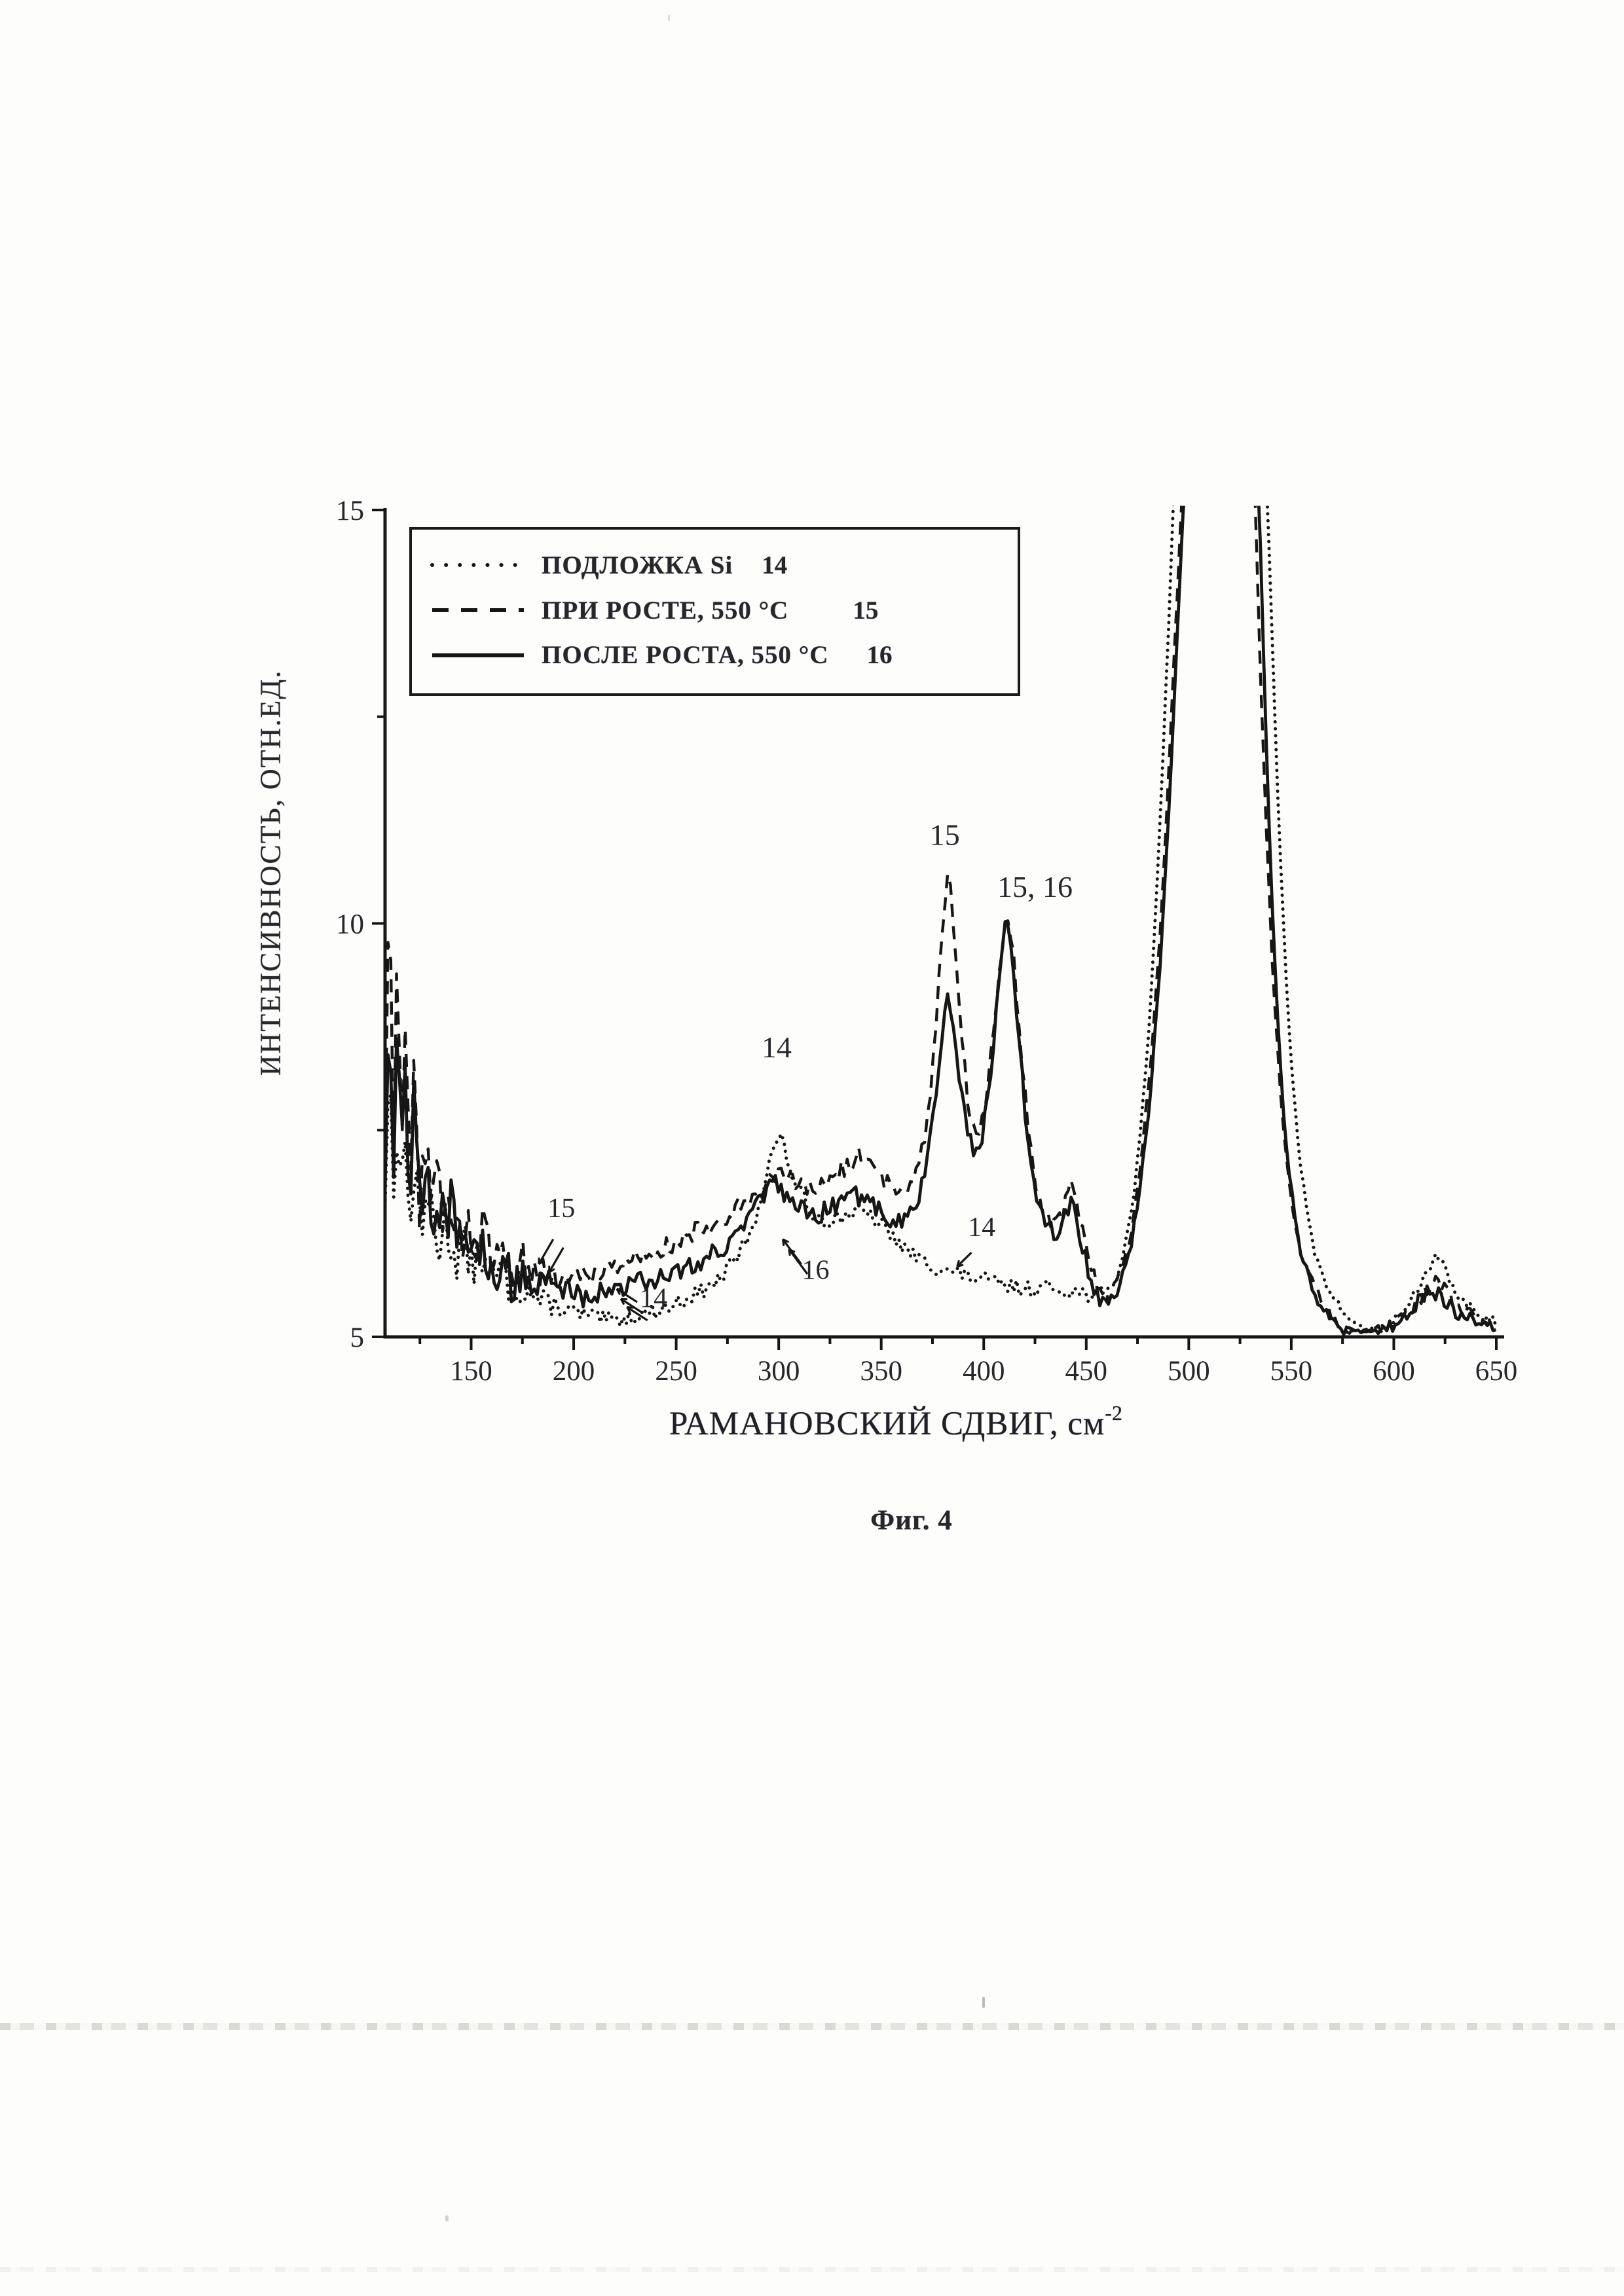 This screenshot has width=1624, height=2296. Describe the element at coordinates (881, 1371) in the screenshot. I see `x-tick-label: 350` at that location.